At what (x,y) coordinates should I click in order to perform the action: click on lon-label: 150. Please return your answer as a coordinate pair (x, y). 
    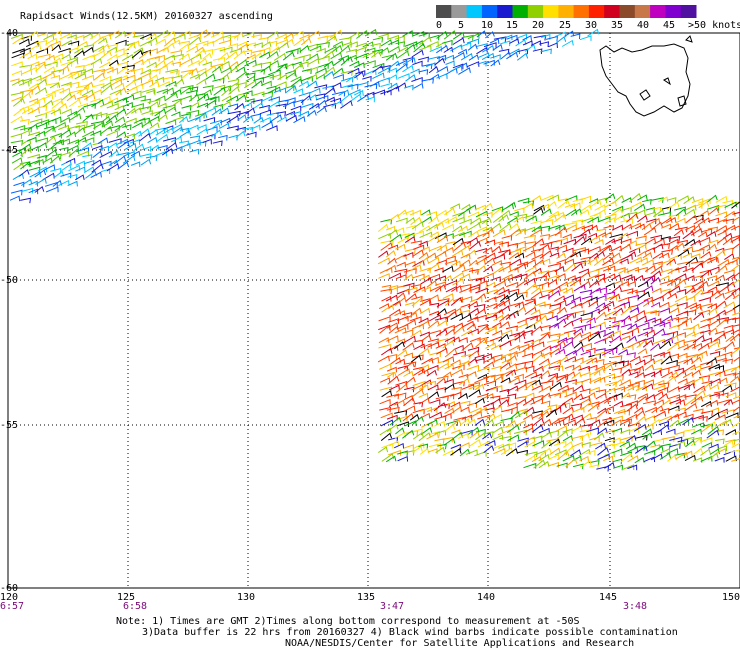
    Looking at the image, I should click on (731, 597).